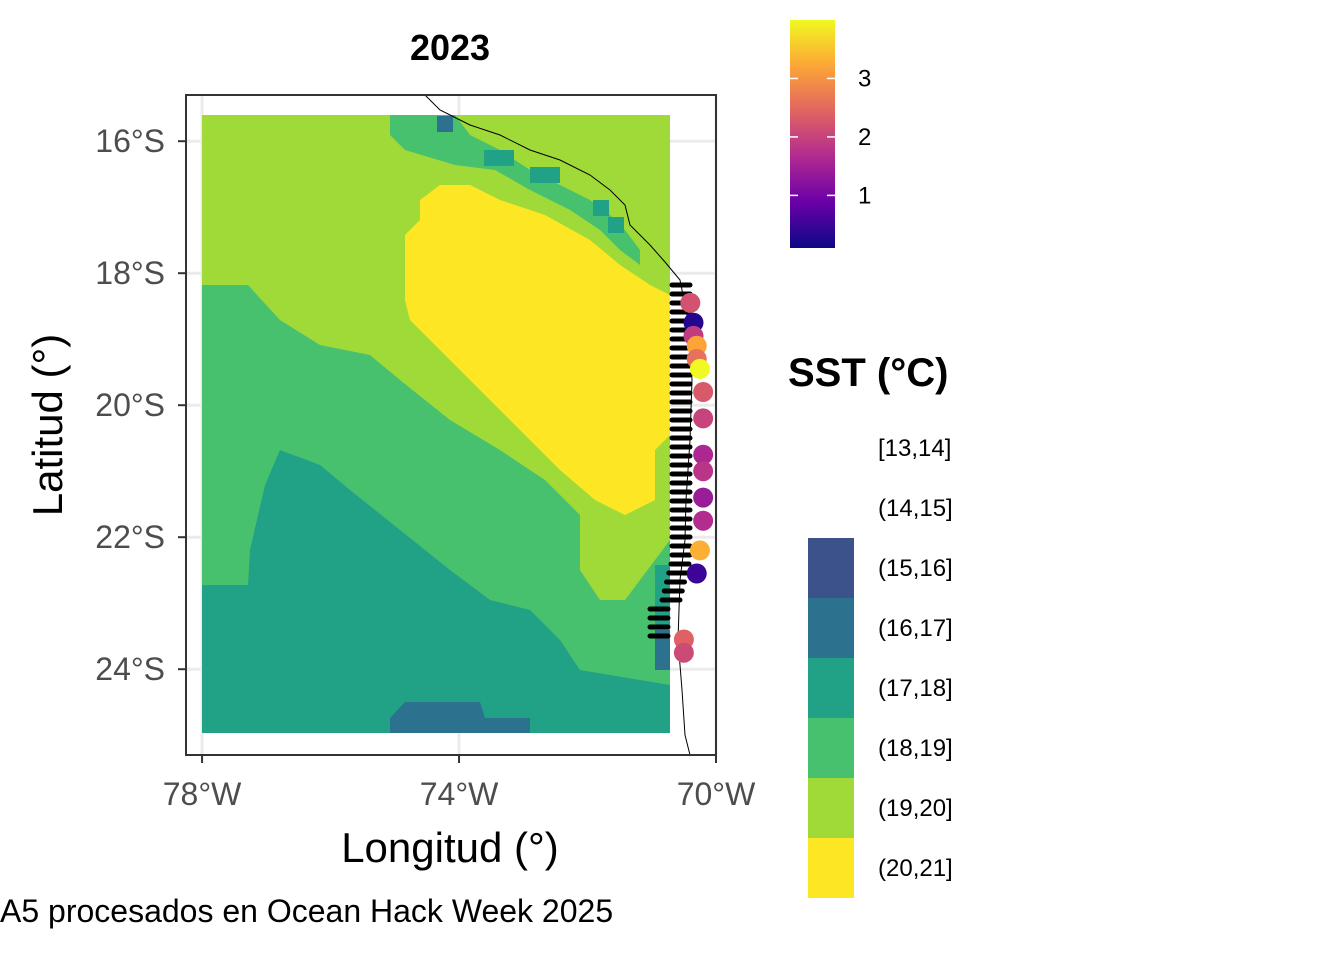 Image resolution: width=1344 pixels, height=960 pixels. Describe the element at coordinates (515, 190) in the screenshot. I see `sst-field-18-19-coast` at that location.